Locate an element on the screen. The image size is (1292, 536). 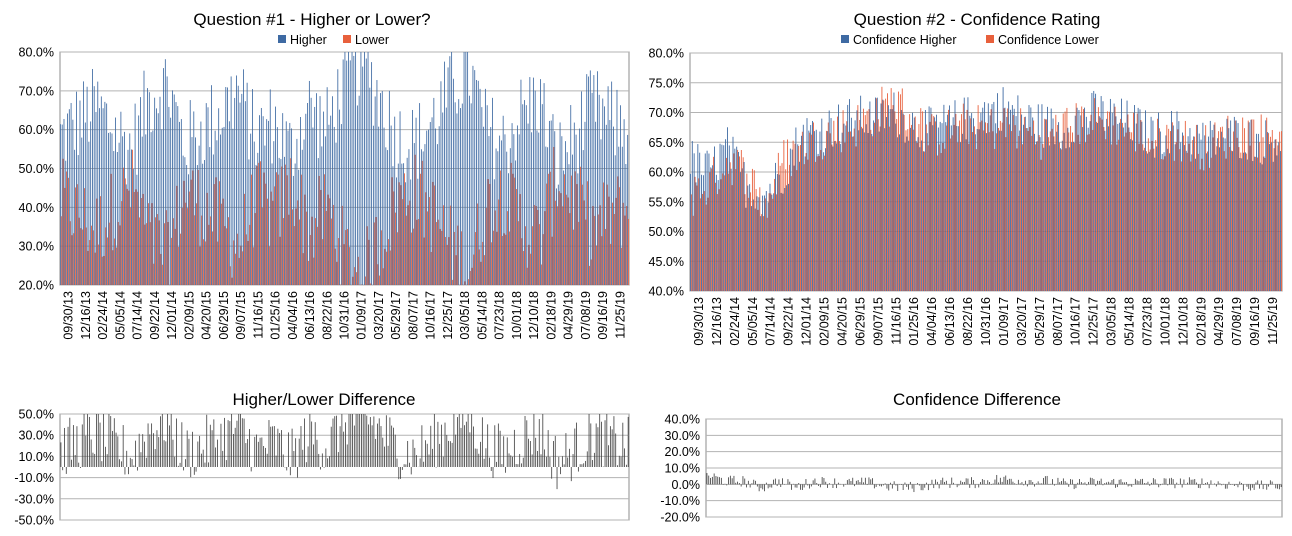
q1-x-tick-label: 11/25/19 is located at coordinates (620, 315).